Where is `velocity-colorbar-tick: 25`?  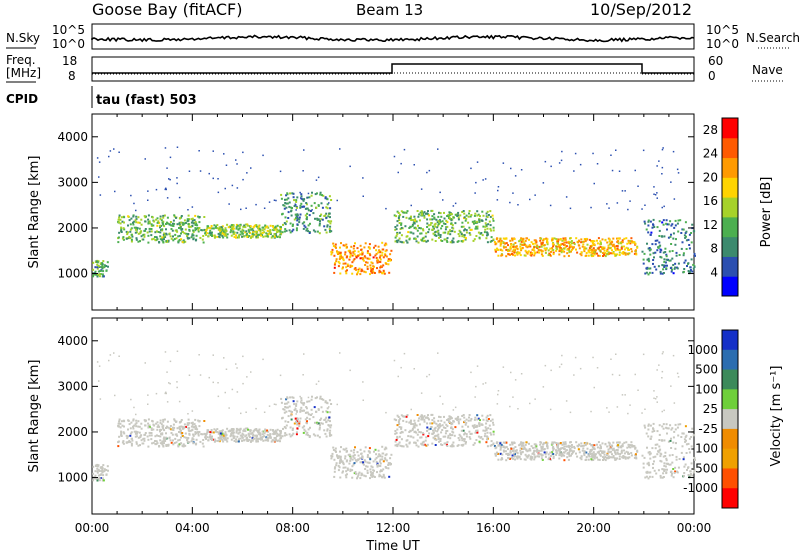
velocity-colorbar-tick: 25 is located at coordinates (710, 409).